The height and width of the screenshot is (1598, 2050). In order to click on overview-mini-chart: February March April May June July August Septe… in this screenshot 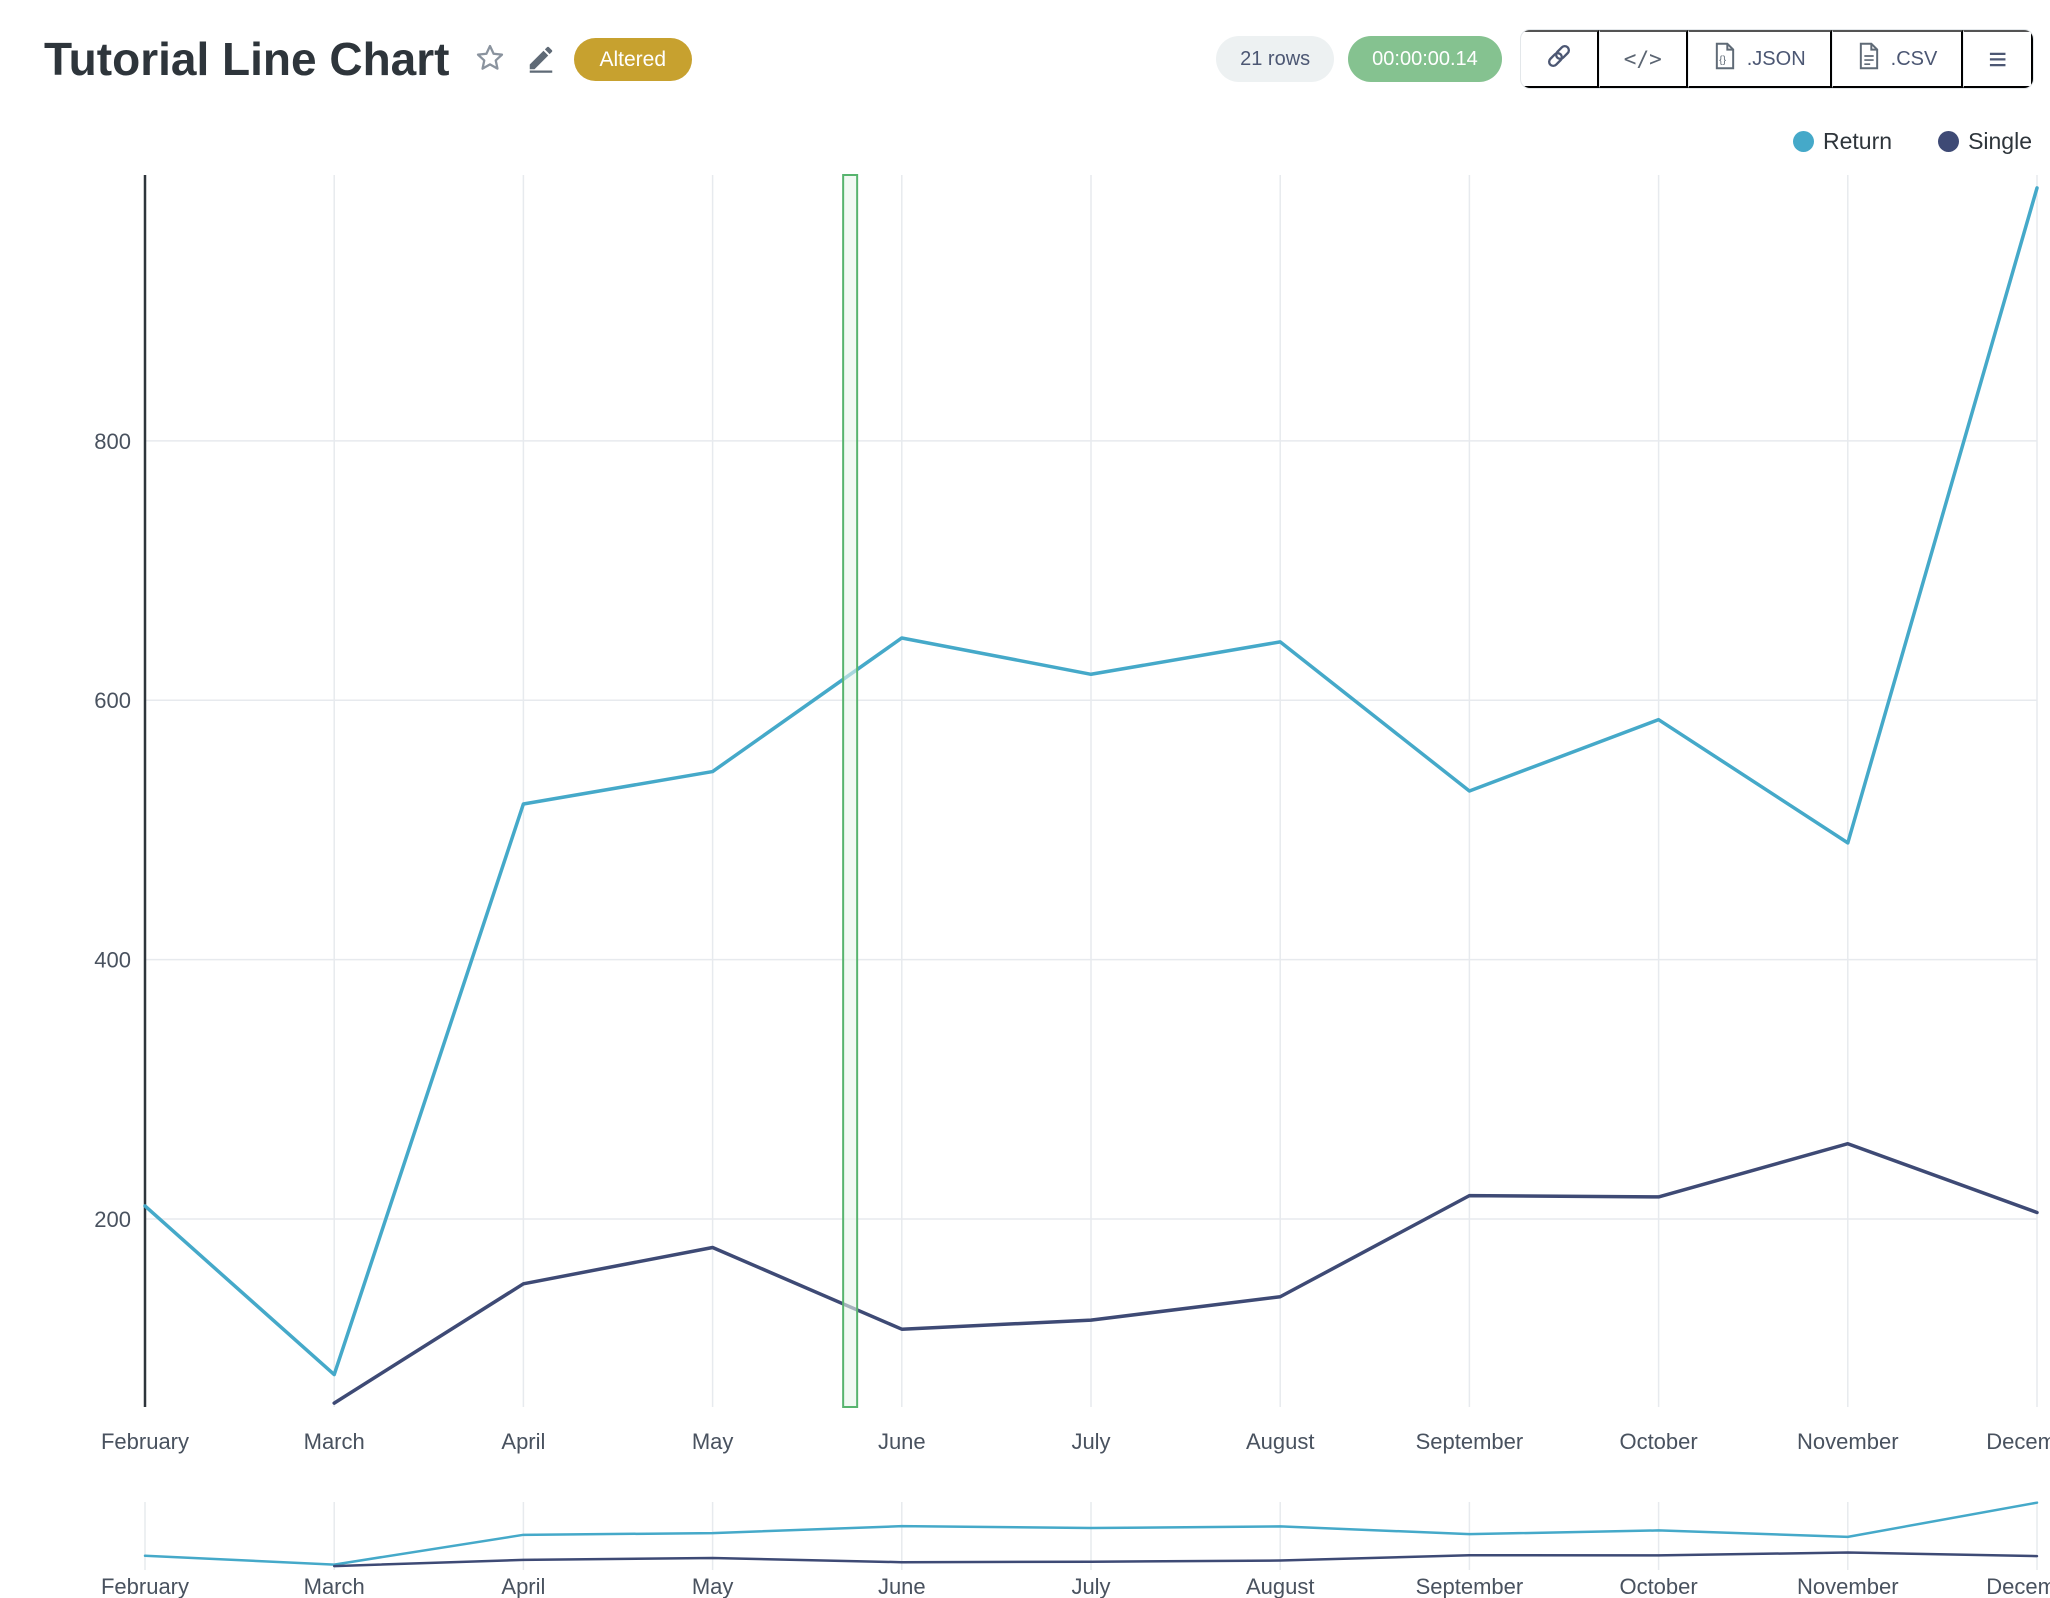, I will do `click(1025, 1547)`.